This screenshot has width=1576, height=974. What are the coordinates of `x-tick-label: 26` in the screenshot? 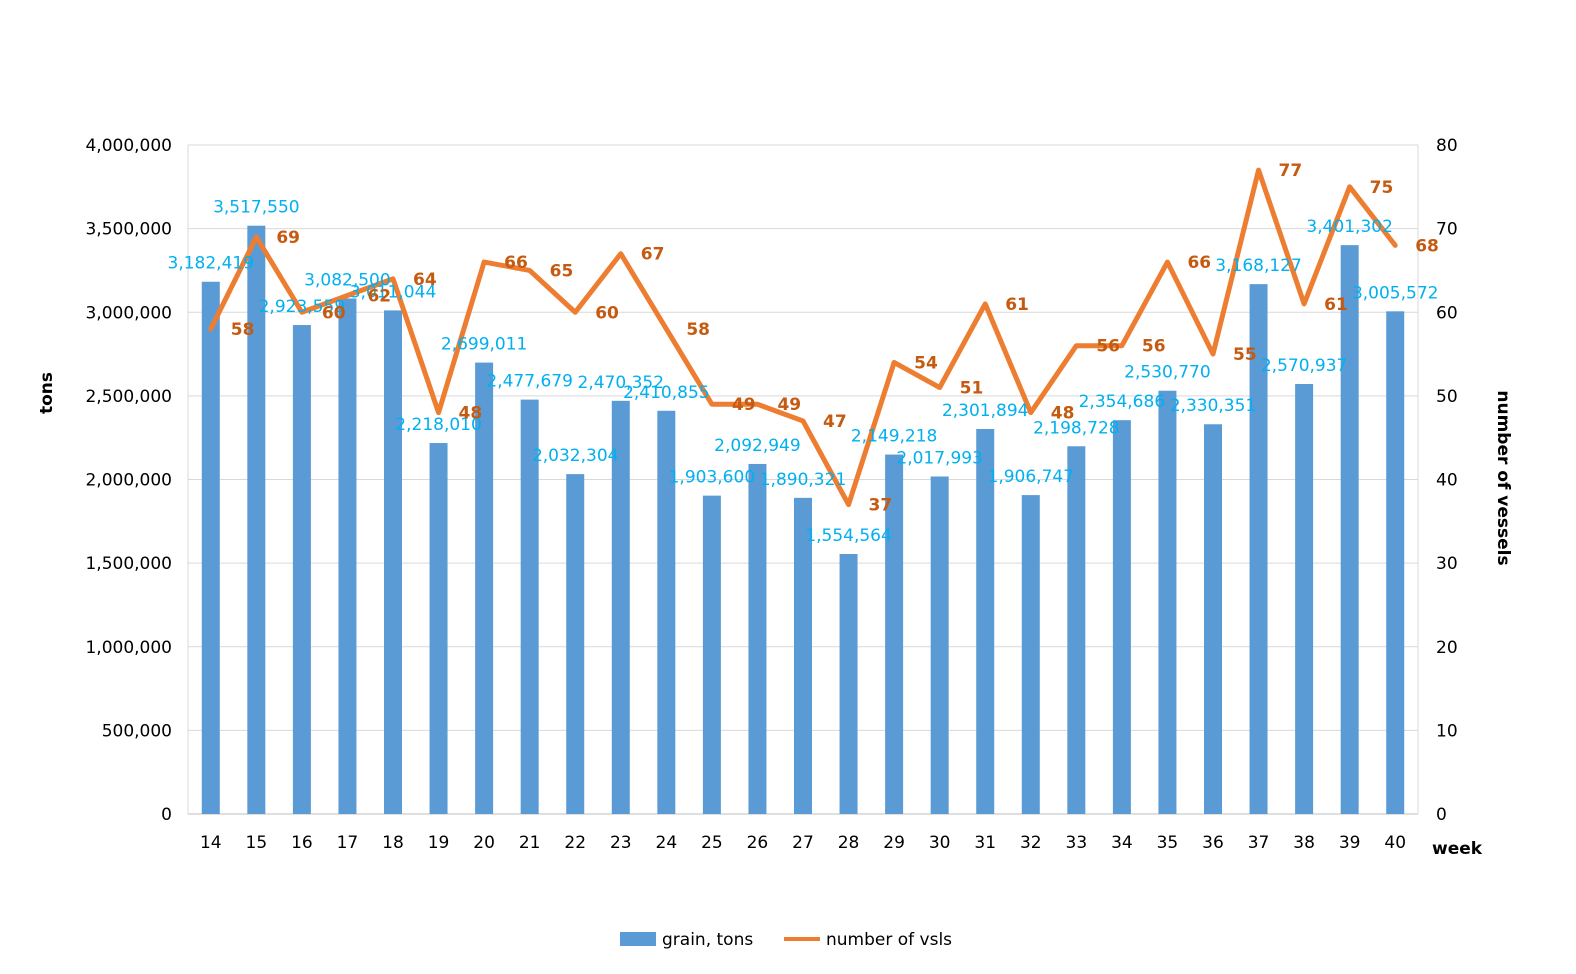 It's located at (758, 843).